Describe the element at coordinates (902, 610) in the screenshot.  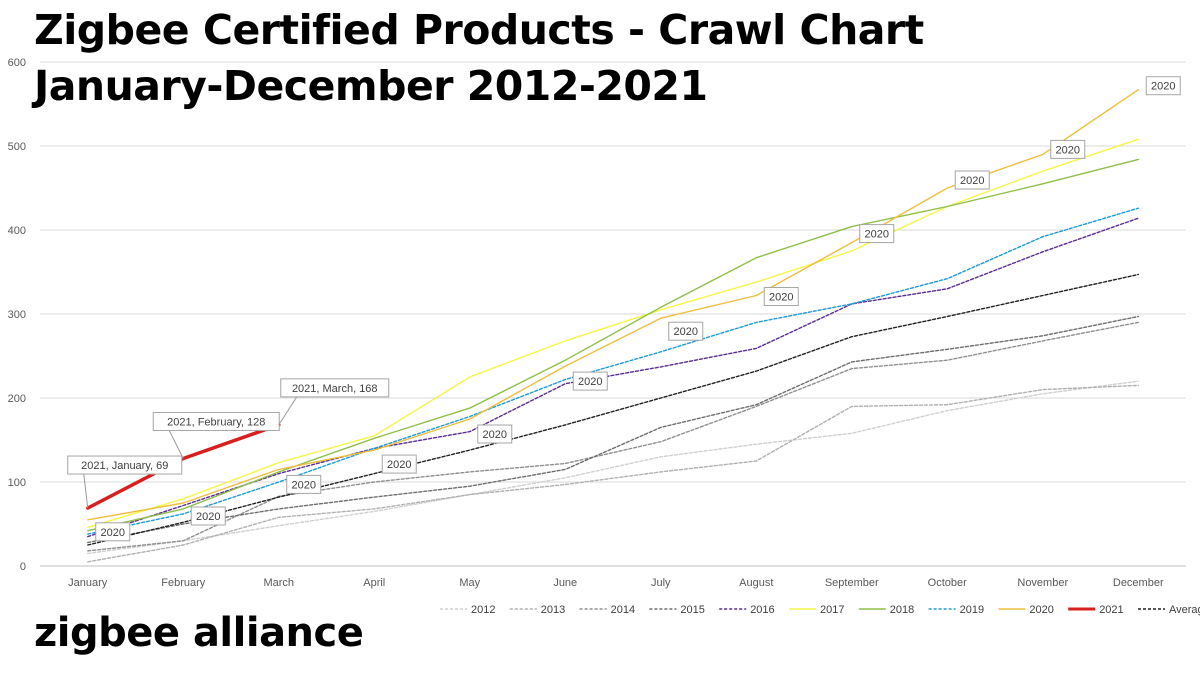
I see `legend-label: 2018` at that location.